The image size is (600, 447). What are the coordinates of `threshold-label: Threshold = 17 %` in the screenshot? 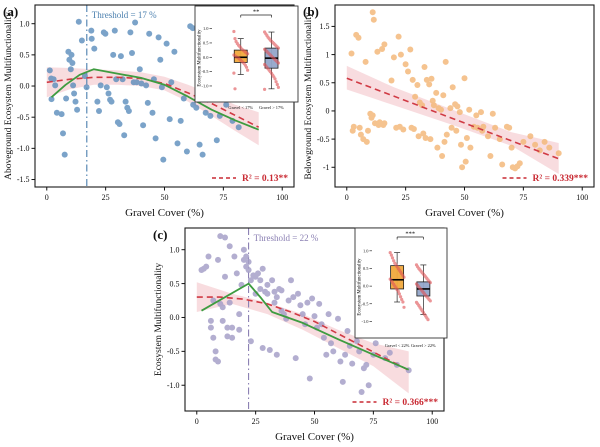 It's located at (124, 15).